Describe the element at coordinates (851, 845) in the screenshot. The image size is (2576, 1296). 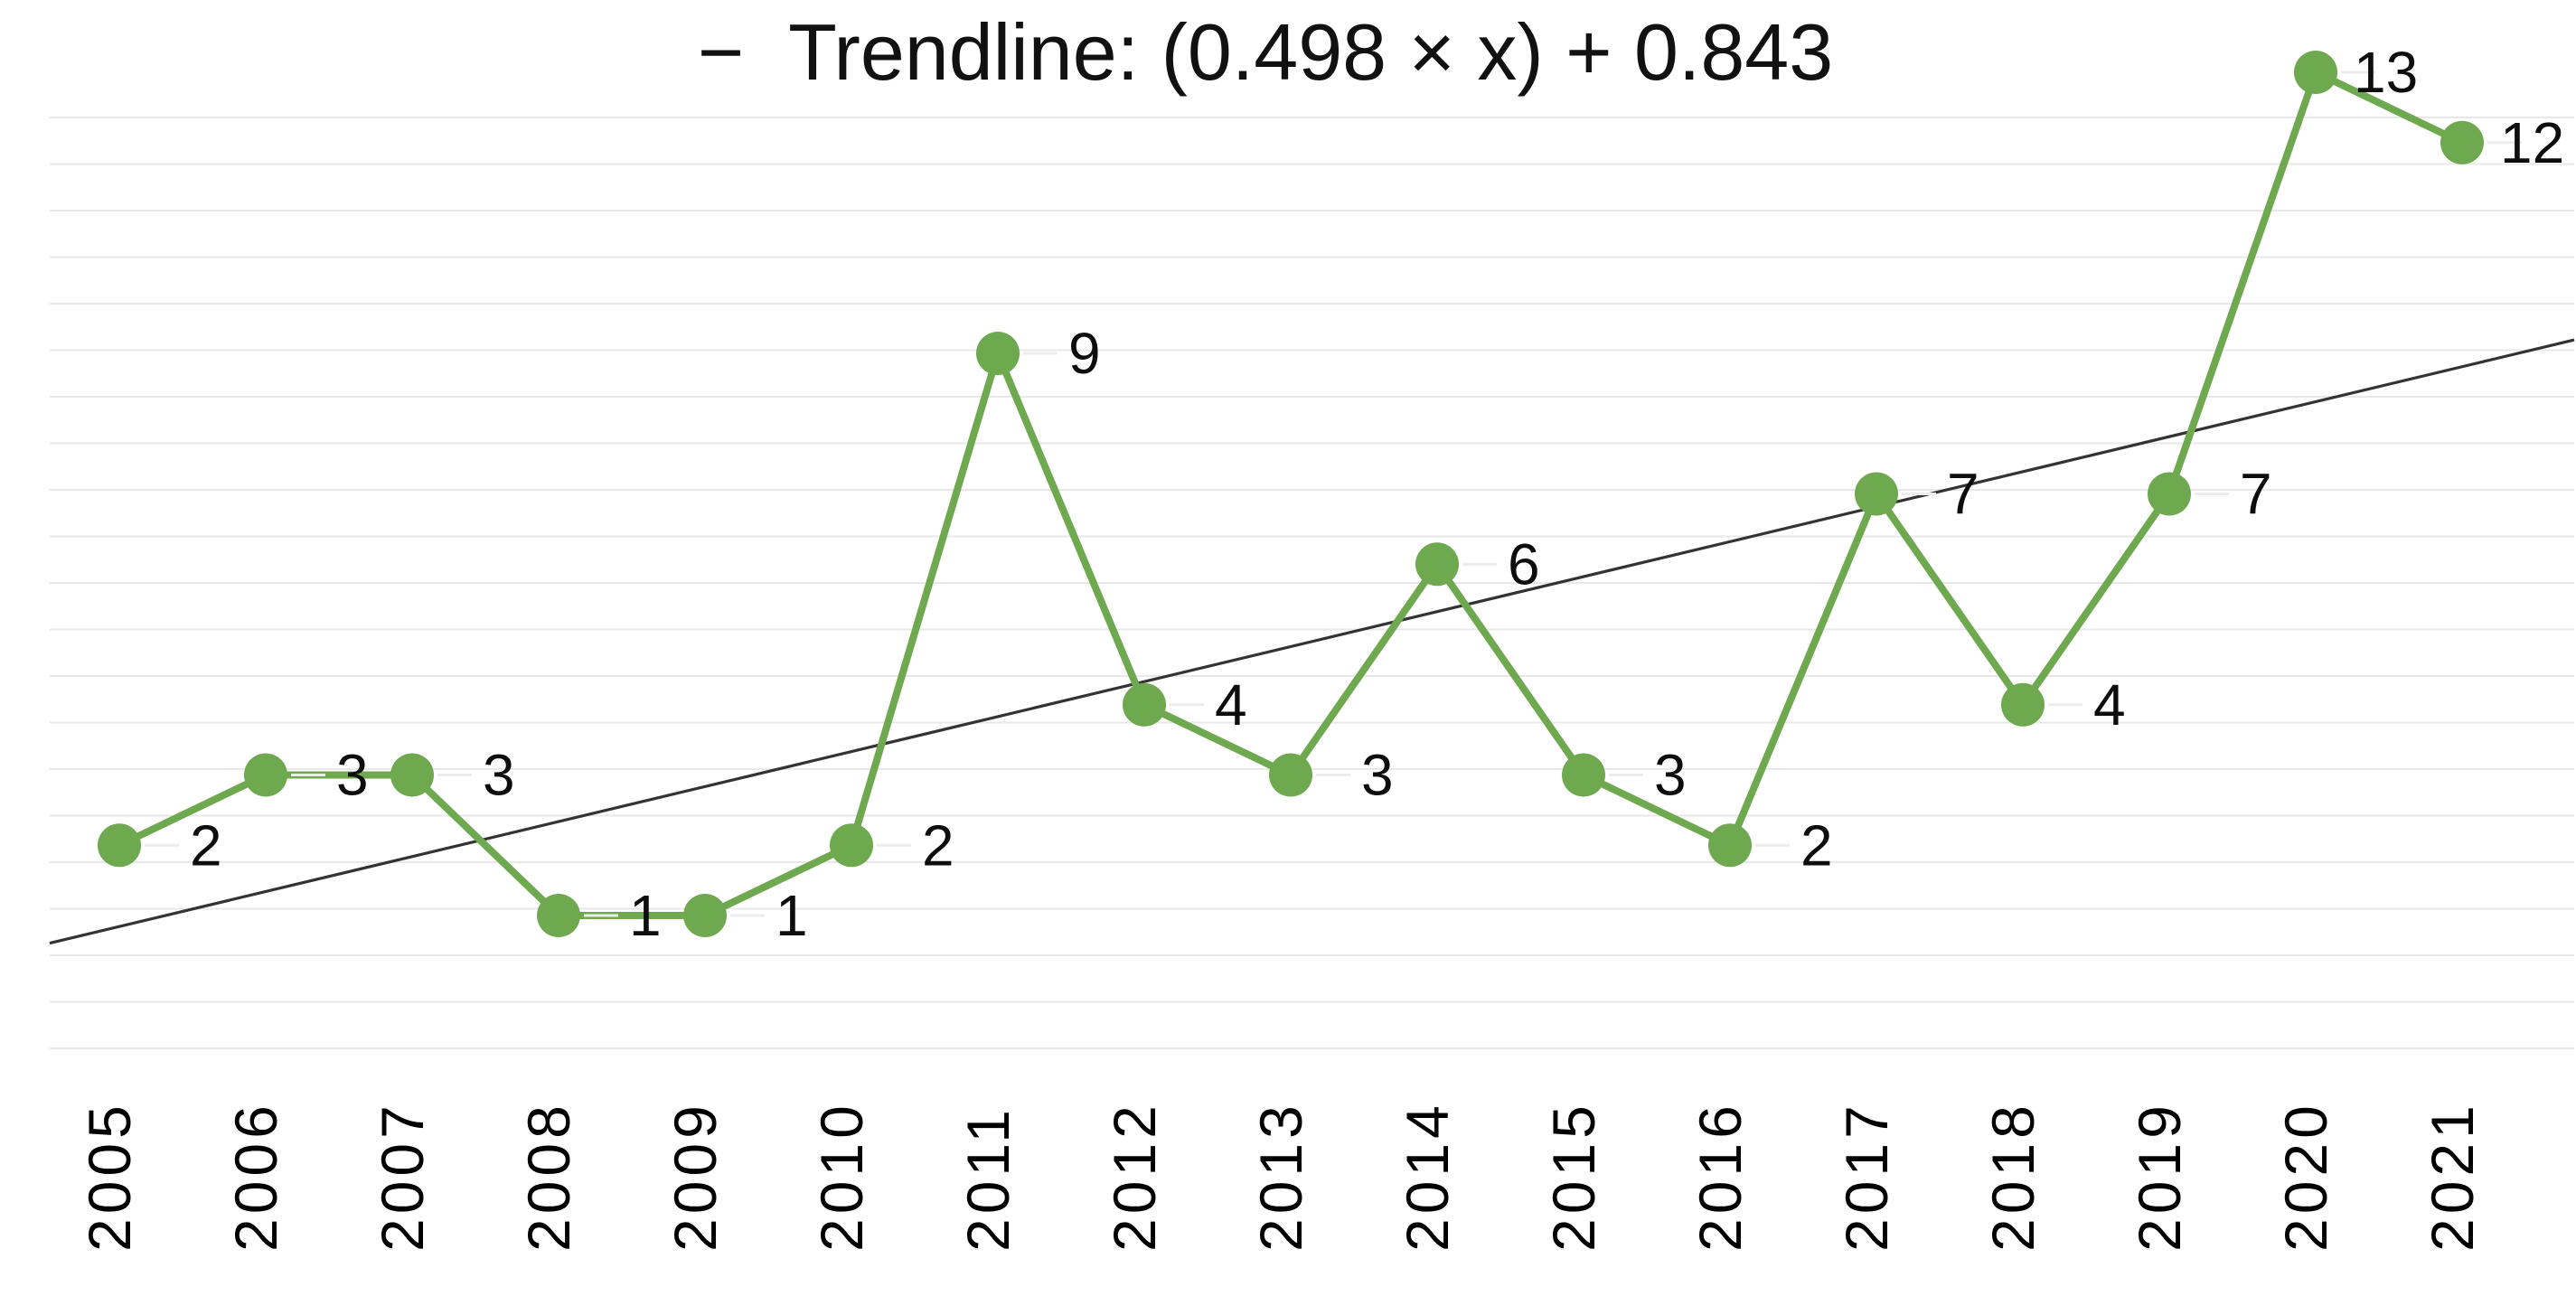
I see `data-point-2010` at that location.